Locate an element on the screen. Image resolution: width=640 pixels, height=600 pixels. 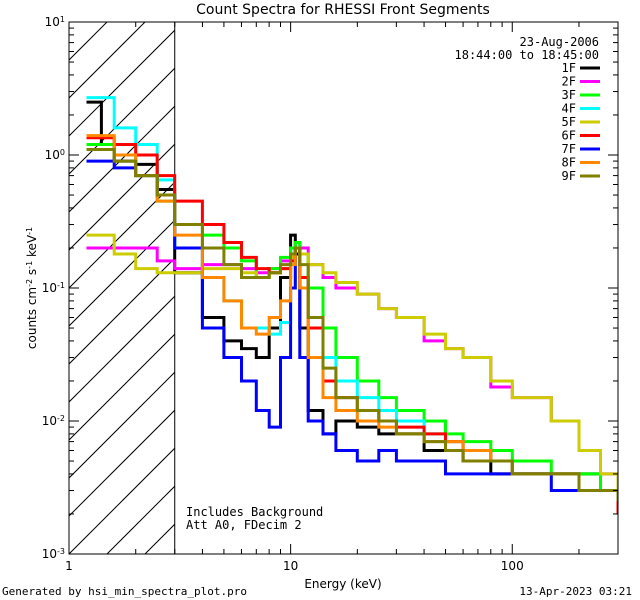
y-tick-label: 10¹ is located at coordinates (55, 22).